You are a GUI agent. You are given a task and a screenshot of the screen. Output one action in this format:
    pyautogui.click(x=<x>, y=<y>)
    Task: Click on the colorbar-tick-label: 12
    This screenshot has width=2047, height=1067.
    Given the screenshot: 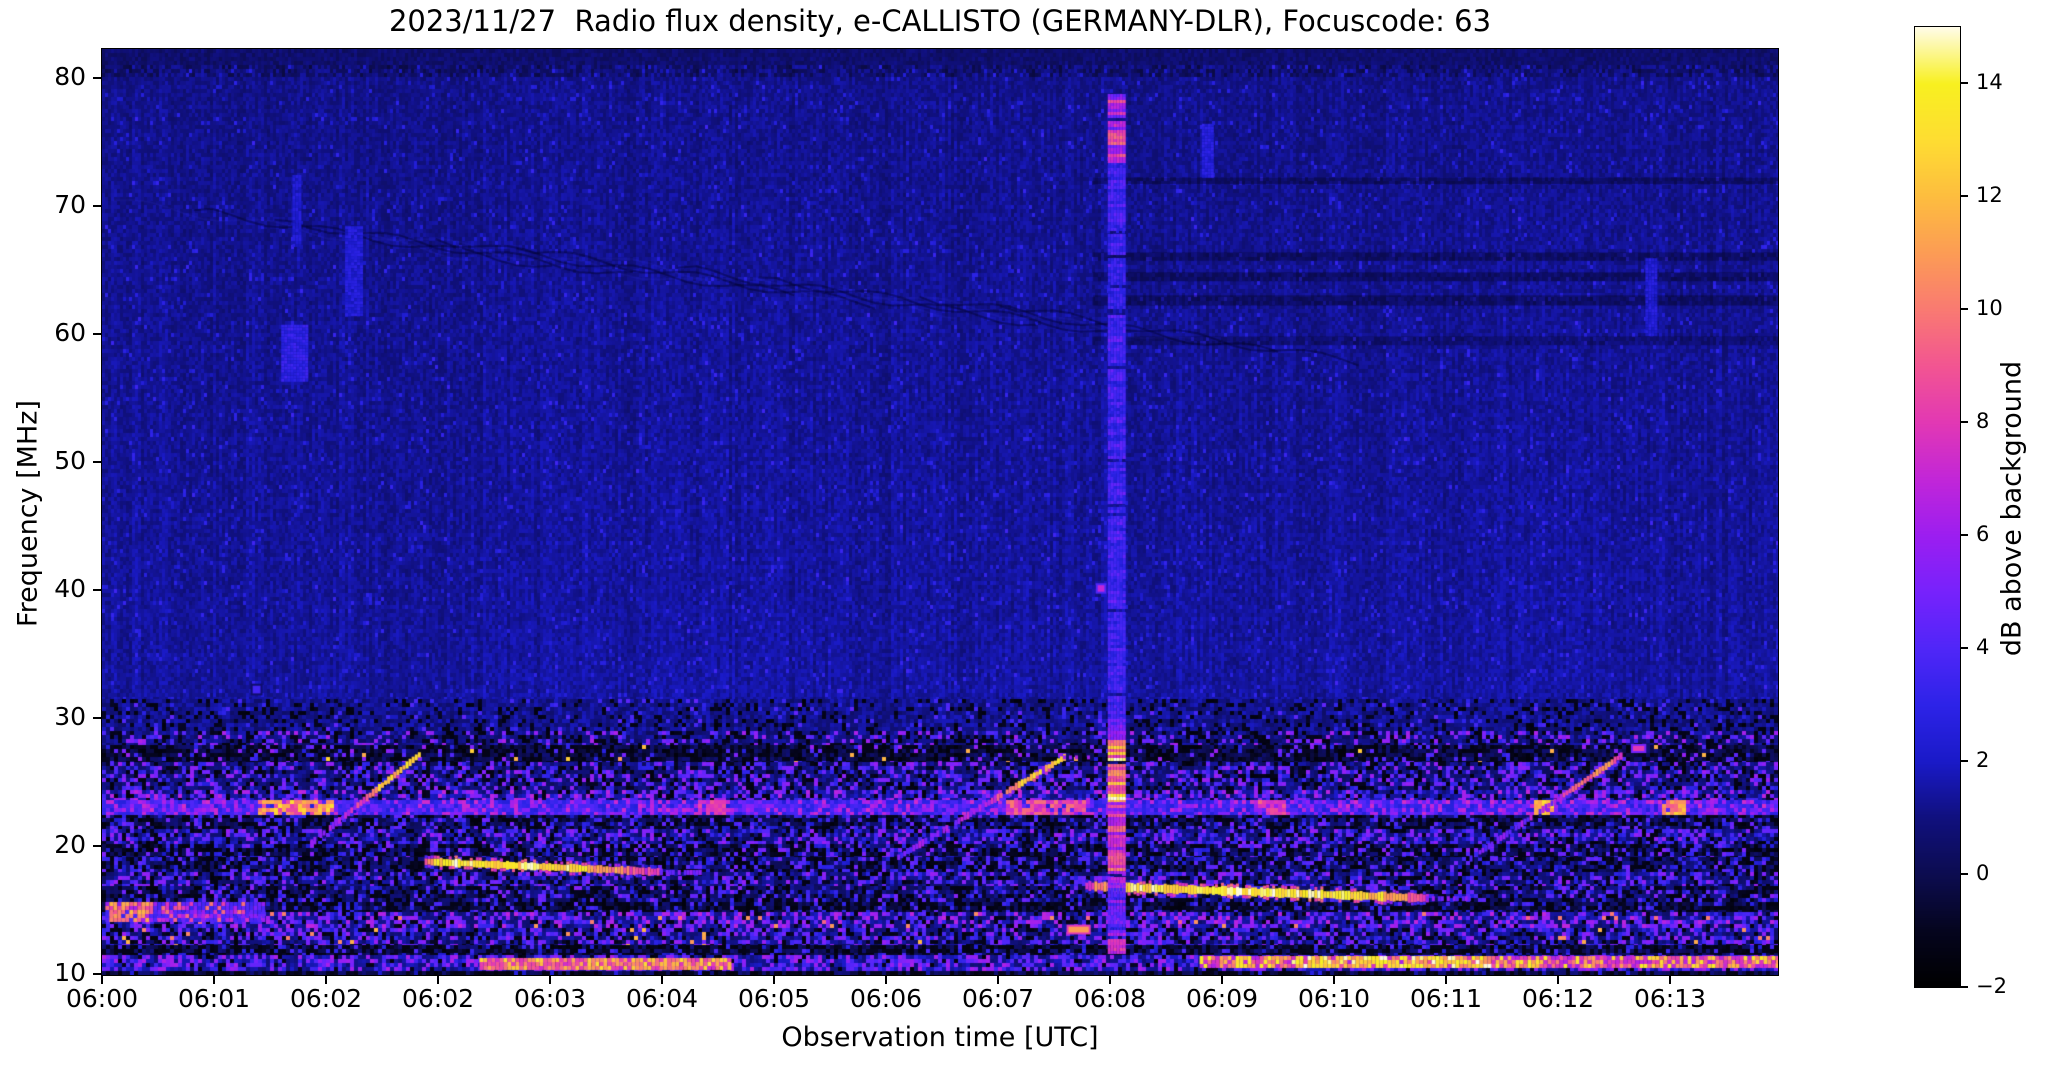 What is the action you would take?
    pyautogui.click(x=1989, y=195)
    